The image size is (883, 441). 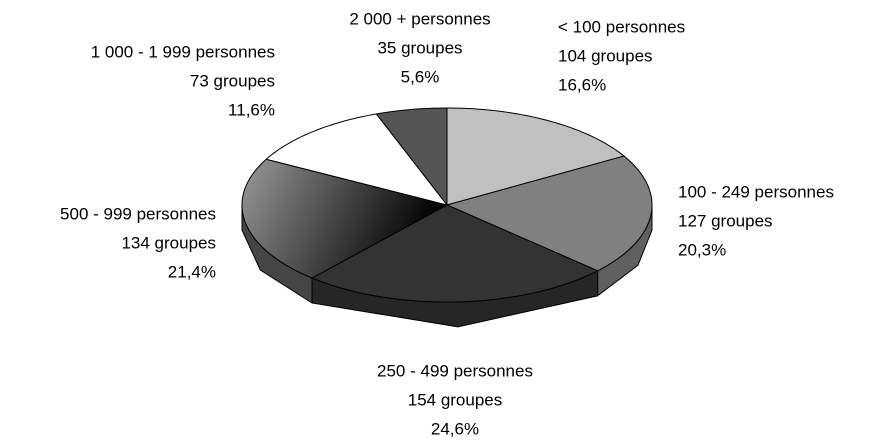 I want to click on category-label: 1 000 - 1 999 personnes, so click(x=183, y=51).